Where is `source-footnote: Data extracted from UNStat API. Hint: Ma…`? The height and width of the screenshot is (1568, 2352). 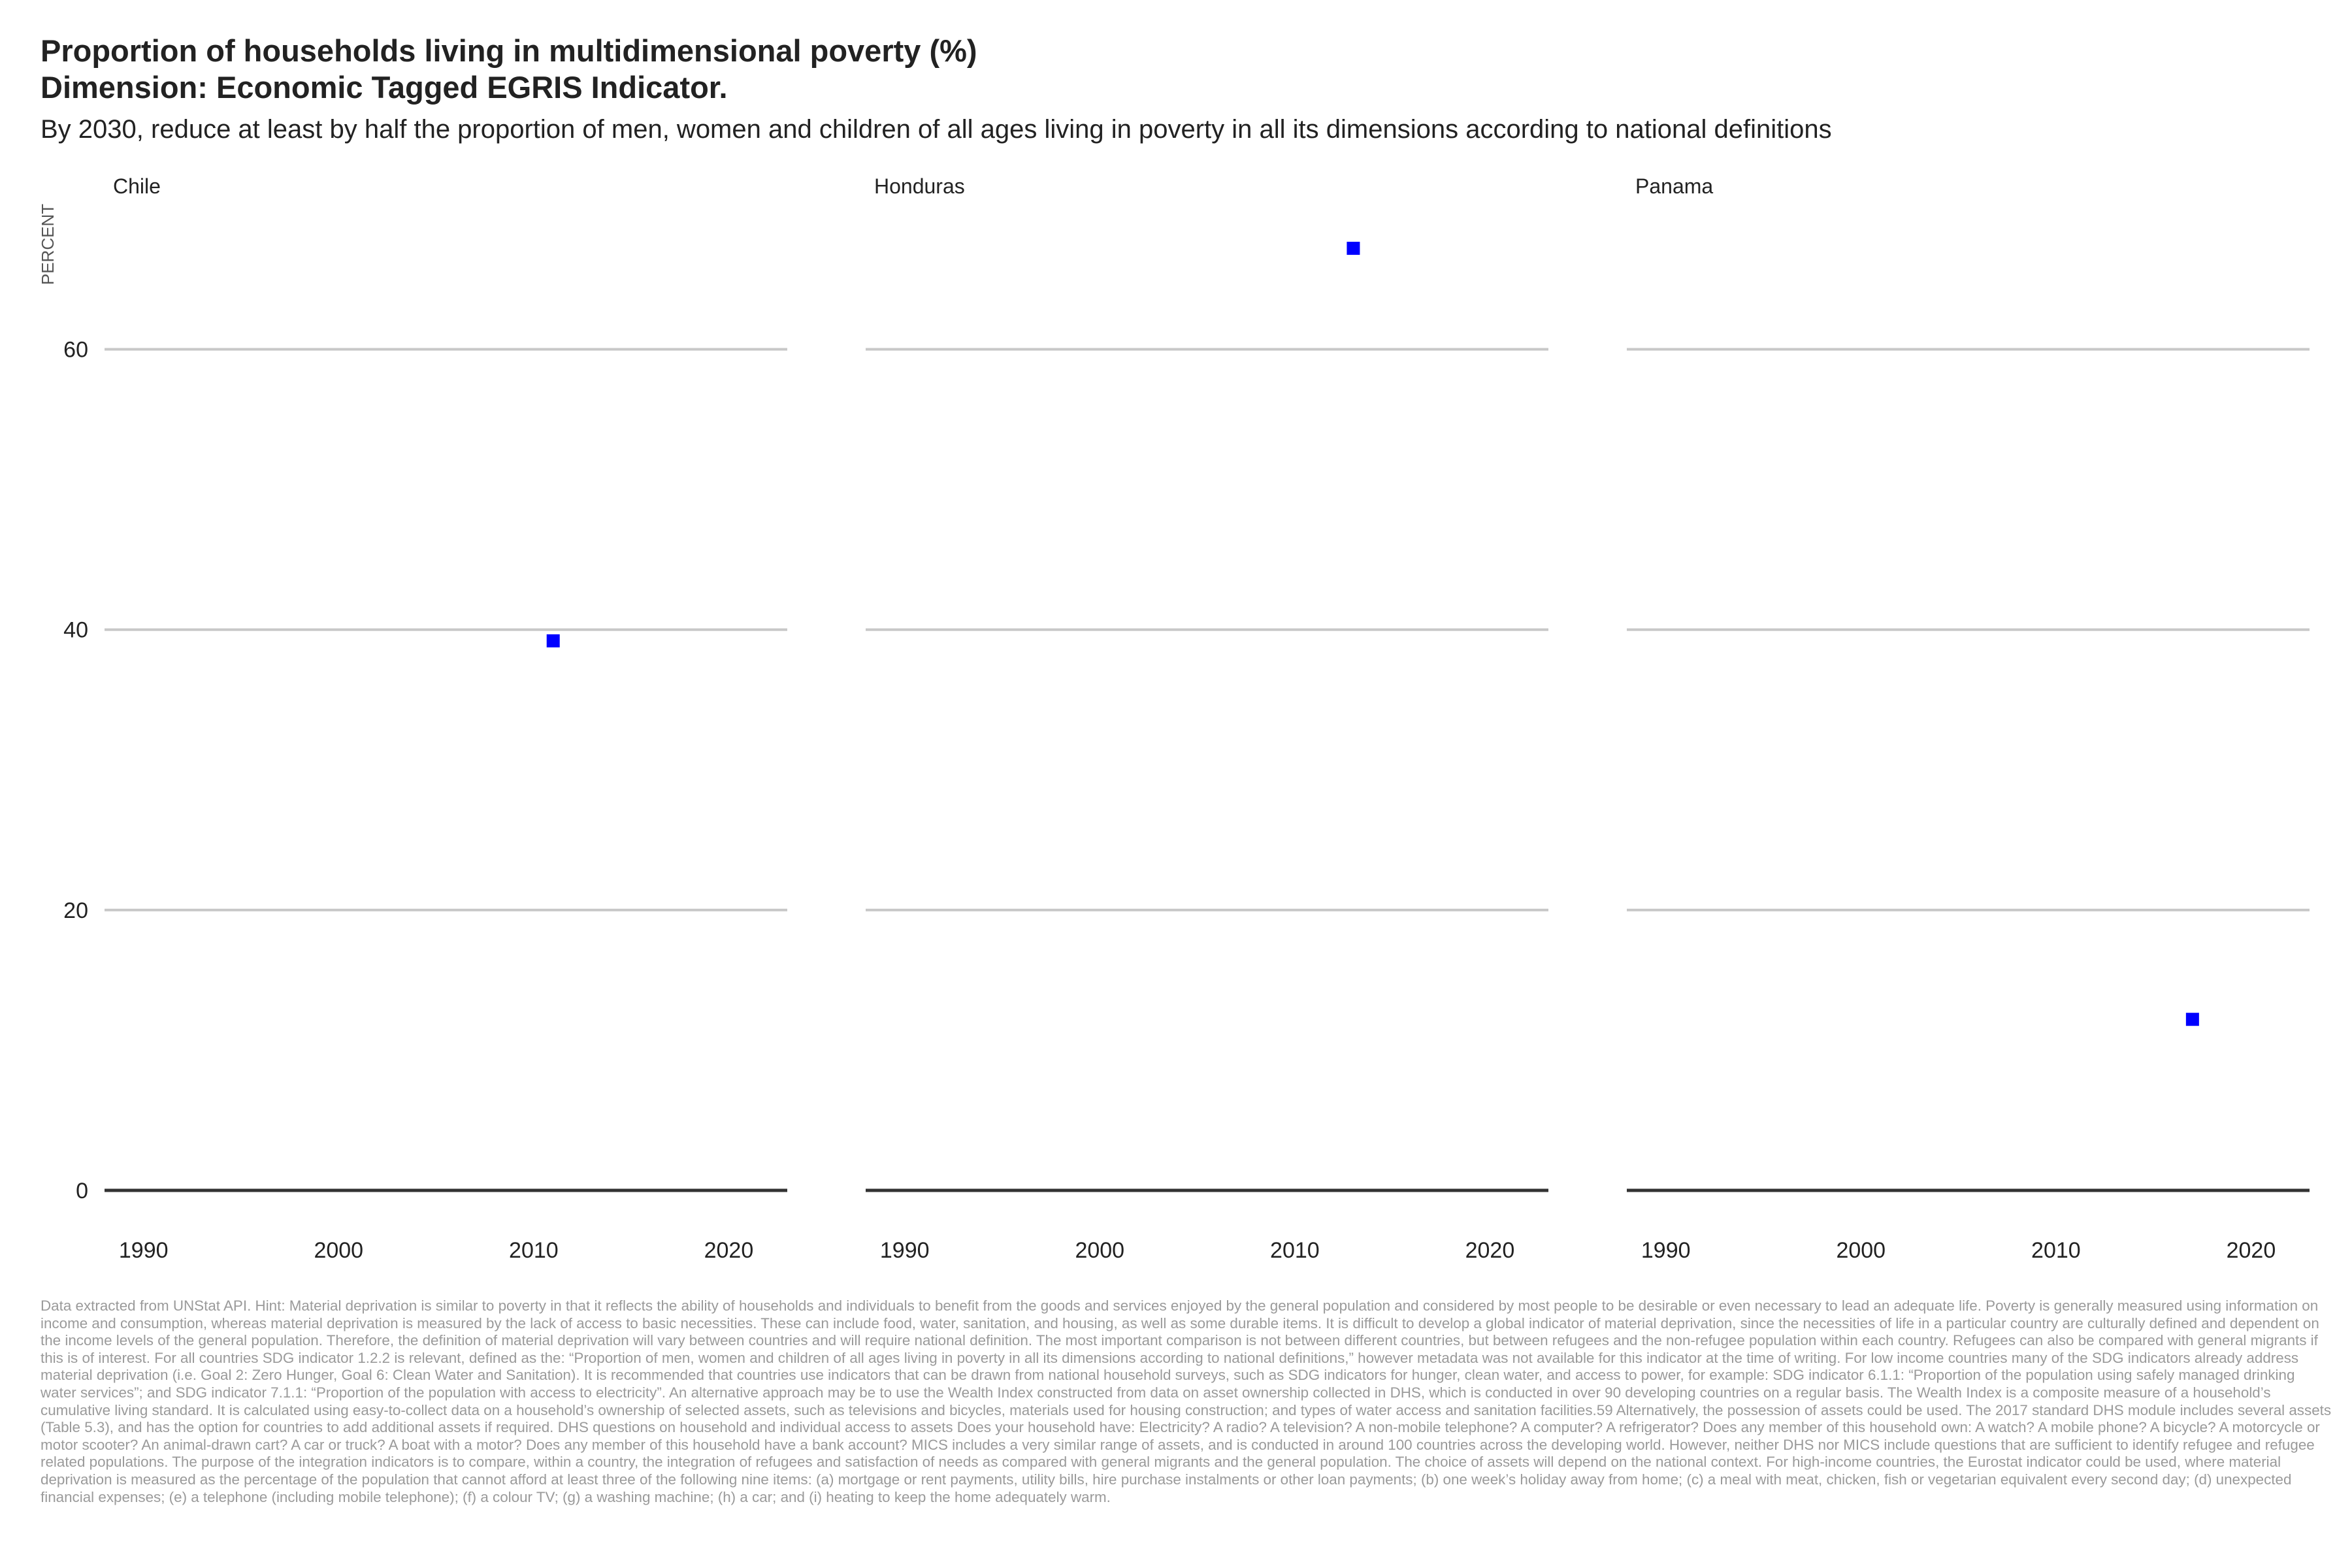
source-footnote: Data extracted from UNStat API. Hint: Ma… is located at coordinates (1186, 1401).